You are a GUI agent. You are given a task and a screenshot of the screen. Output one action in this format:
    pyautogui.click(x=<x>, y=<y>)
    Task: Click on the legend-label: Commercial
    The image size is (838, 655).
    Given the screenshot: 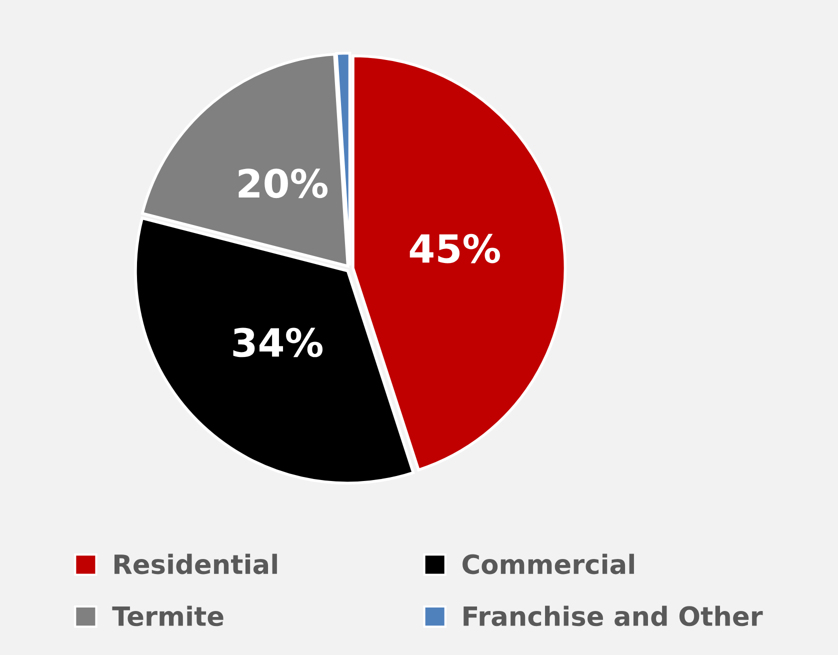 What is the action you would take?
    pyautogui.click(x=548, y=564)
    